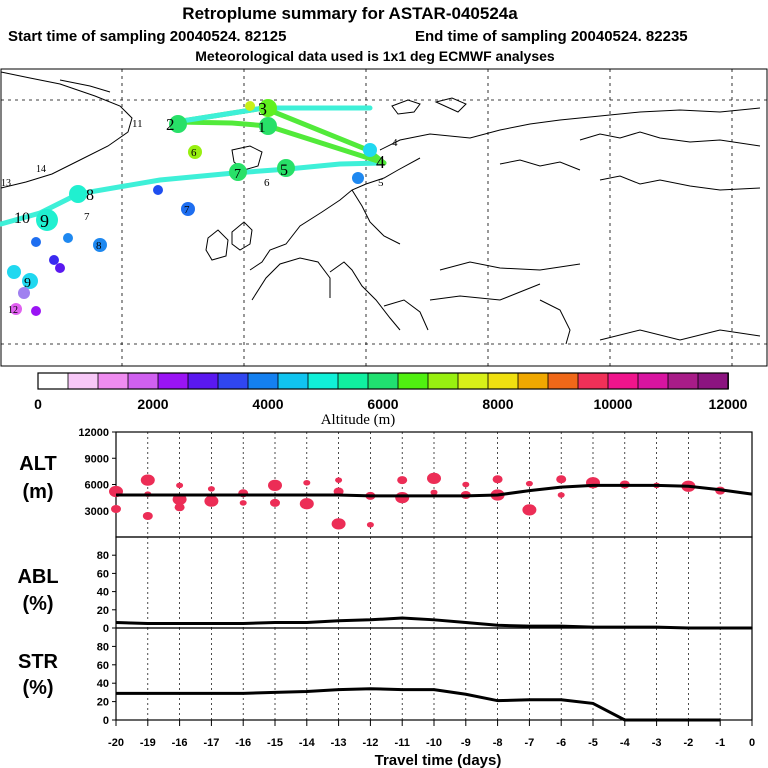  What do you see at coordinates (262, 109) in the screenshot?
I see `svg-text: 3` at bounding box center [262, 109].